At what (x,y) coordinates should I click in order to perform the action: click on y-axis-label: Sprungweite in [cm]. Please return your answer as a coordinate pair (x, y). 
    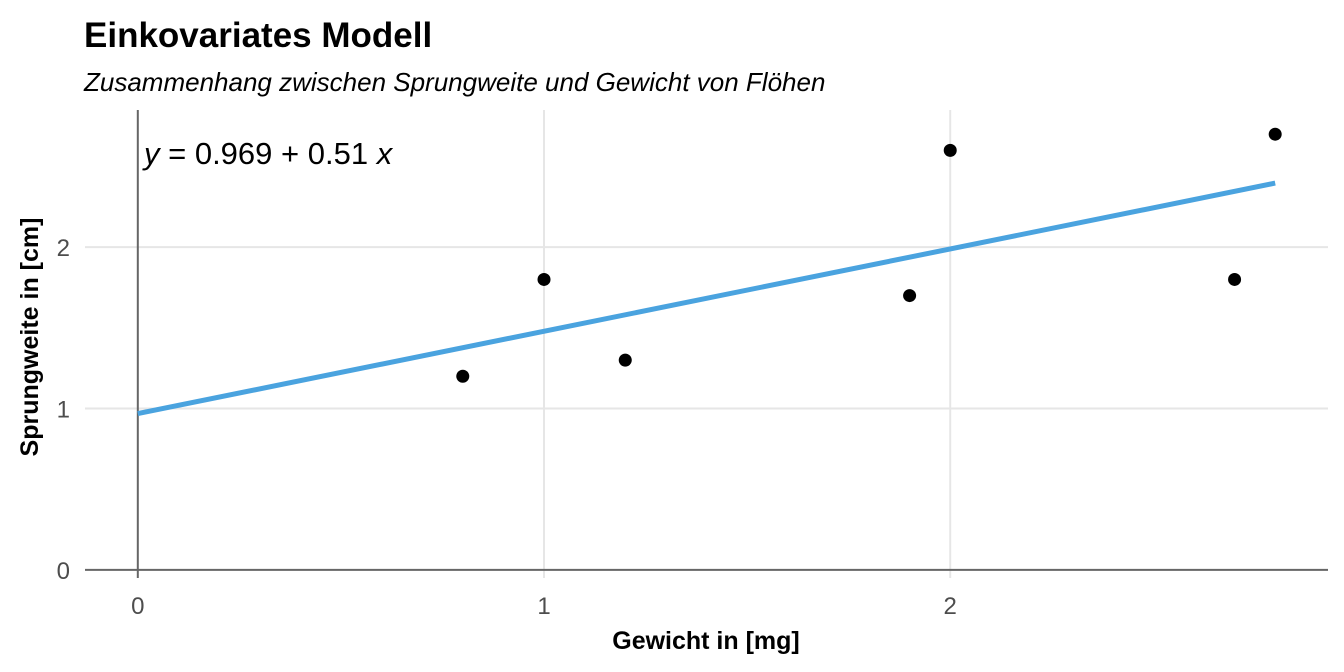
    Looking at the image, I should click on (30, 337).